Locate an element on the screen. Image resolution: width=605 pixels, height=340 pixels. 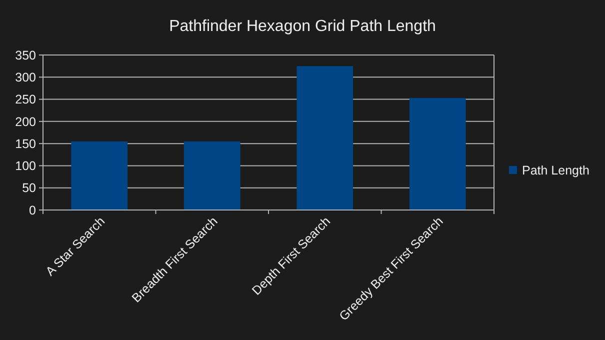
y-tick-label: 150 is located at coordinates (25, 143).